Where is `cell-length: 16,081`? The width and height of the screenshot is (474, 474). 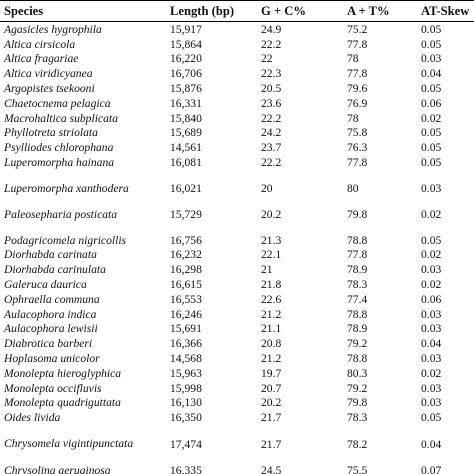
cell-length: 16,081 is located at coordinates (186, 163).